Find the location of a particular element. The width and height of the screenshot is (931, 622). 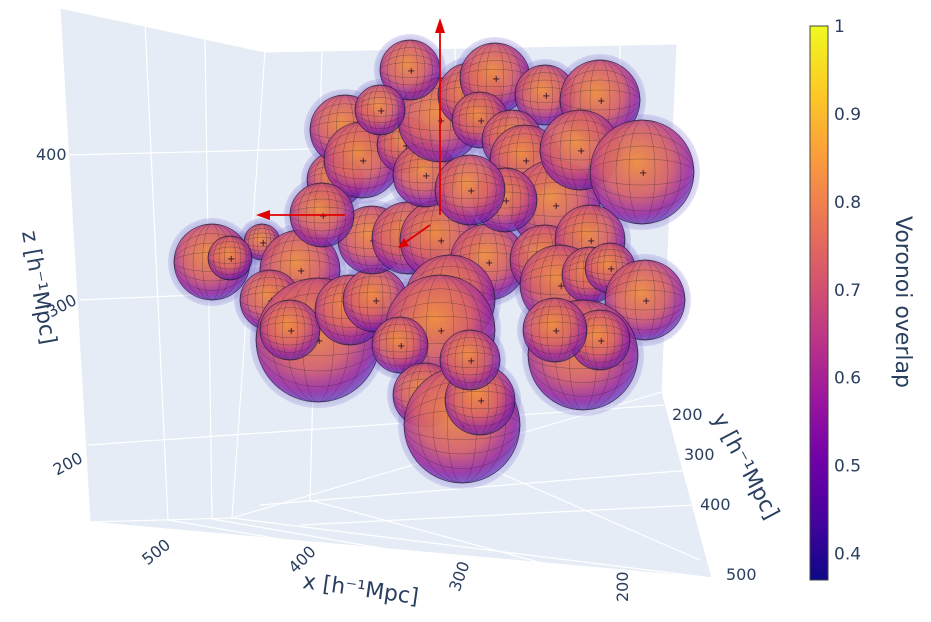

y-tick-500: 500 is located at coordinates (741, 574).